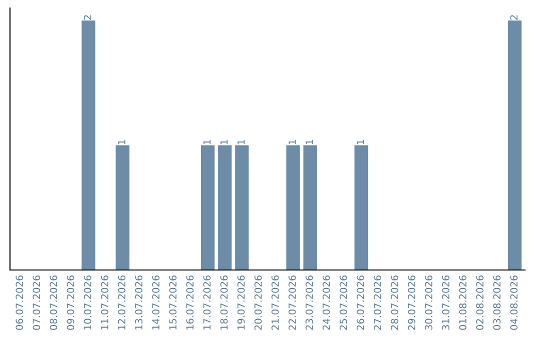  I want to click on x-tick-label: 03.08.2026, so click(497, 302).